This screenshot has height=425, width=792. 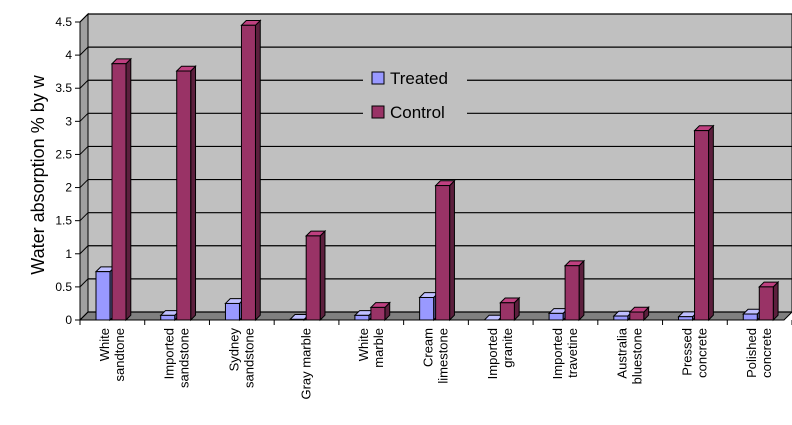 What do you see at coordinates (119, 355) in the screenshot?
I see `x-tick-label-line: sandtone` at bounding box center [119, 355].